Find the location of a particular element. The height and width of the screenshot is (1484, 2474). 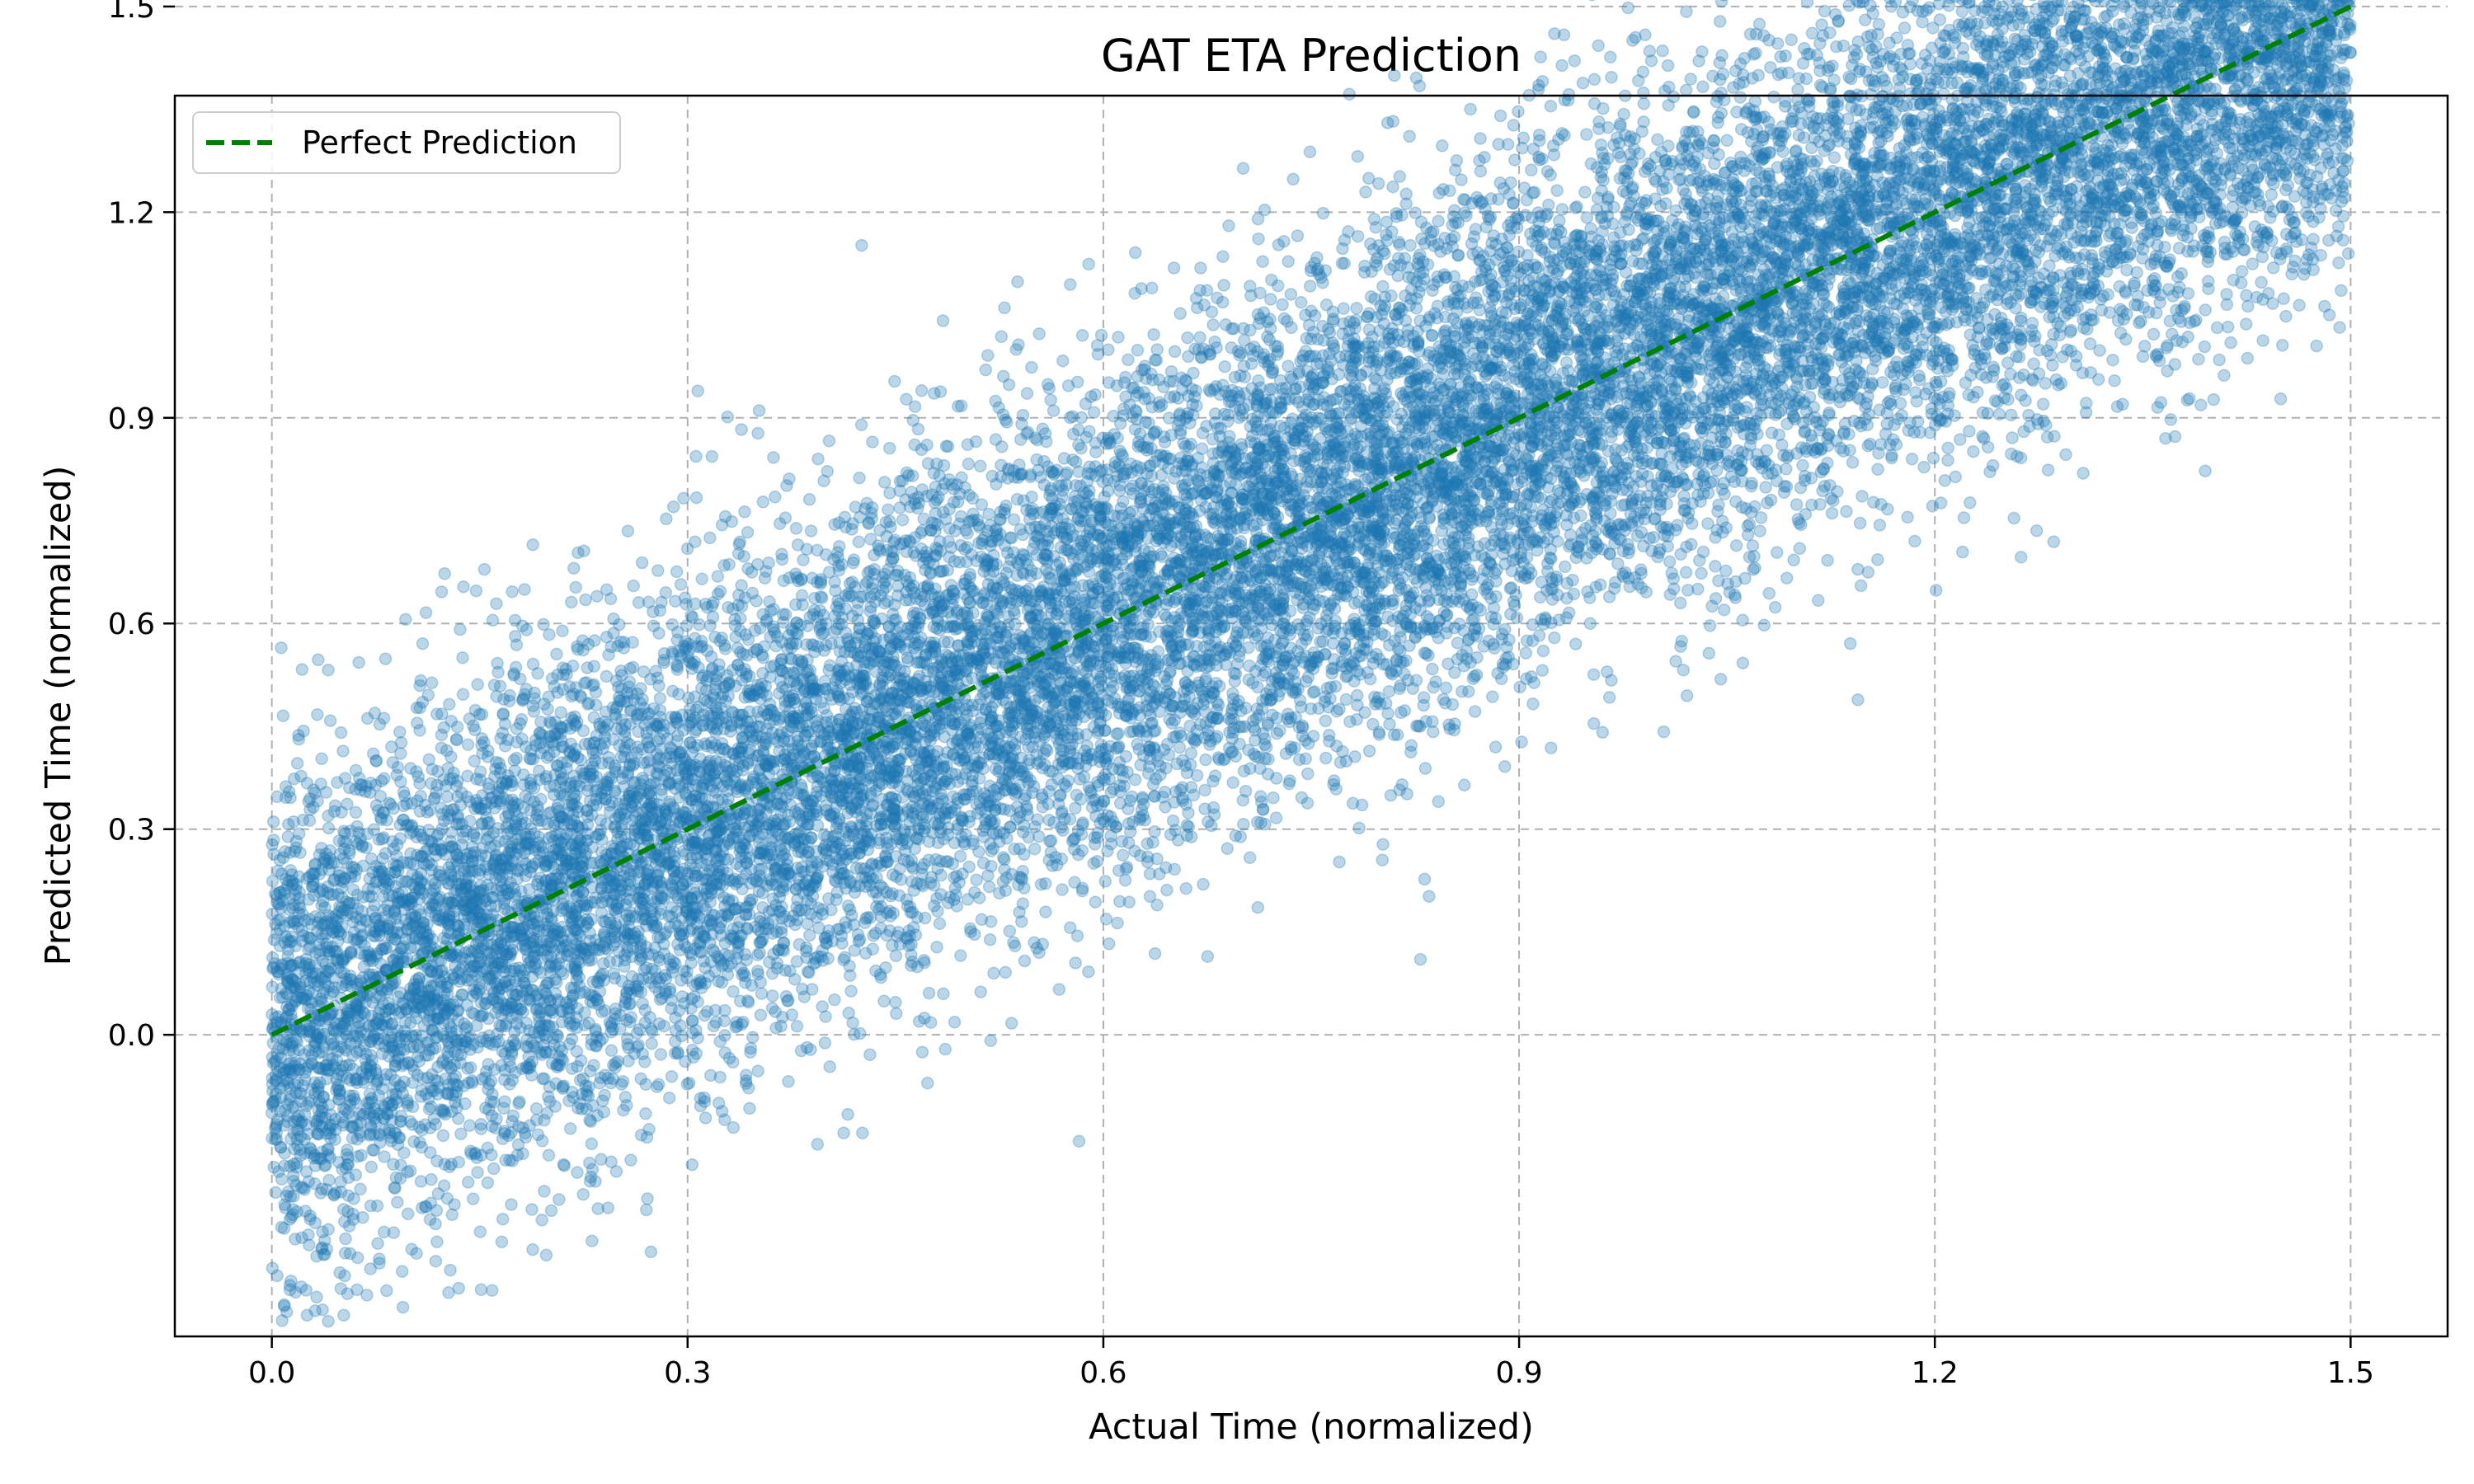

chart-title: GAT ETA Prediction is located at coordinates (1311, 56).